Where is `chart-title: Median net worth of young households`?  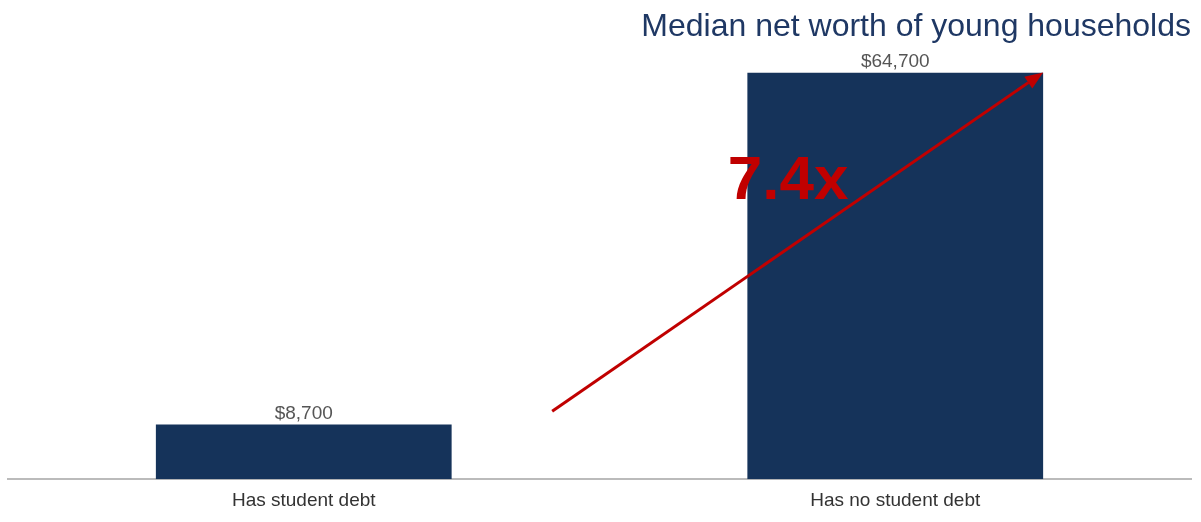
chart-title: Median net worth of young households is located at coordinates (916, 25).